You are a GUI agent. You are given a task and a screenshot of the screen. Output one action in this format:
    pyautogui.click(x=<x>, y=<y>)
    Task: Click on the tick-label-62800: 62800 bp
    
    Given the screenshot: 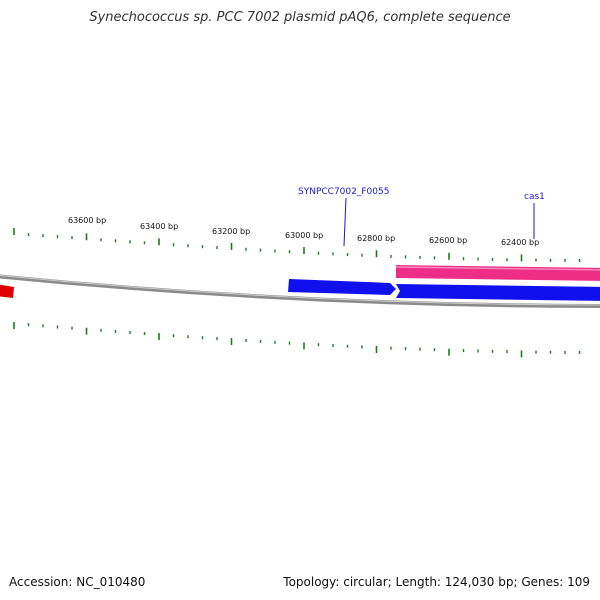 What is the action you would take?
    pyautogui.click(x=376, y=238)
    